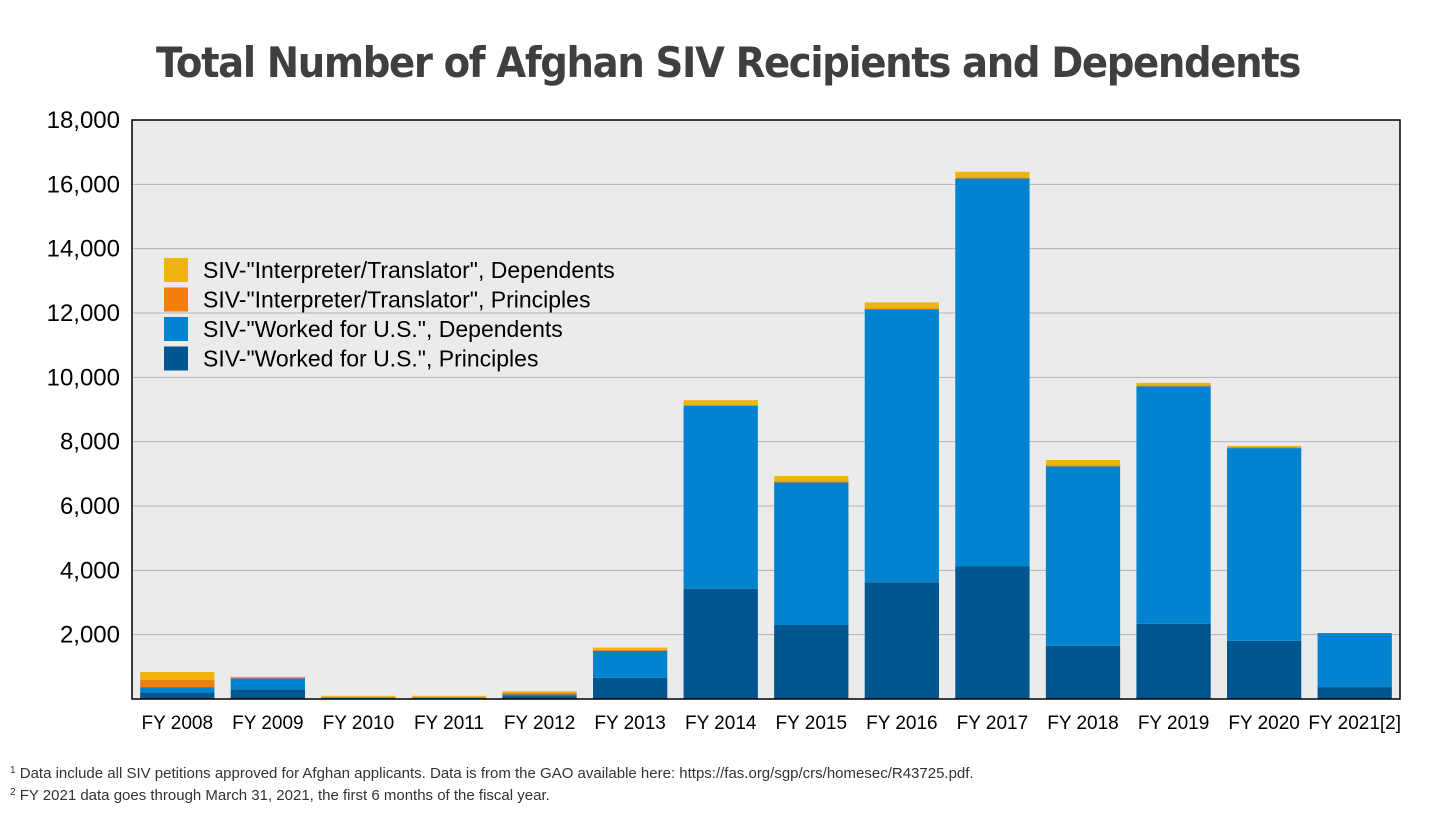  What do you see at coordinates (267, 723) in the screenshot?
I see `x-tick-label: FY 2009` at bounding box center [267, 723].